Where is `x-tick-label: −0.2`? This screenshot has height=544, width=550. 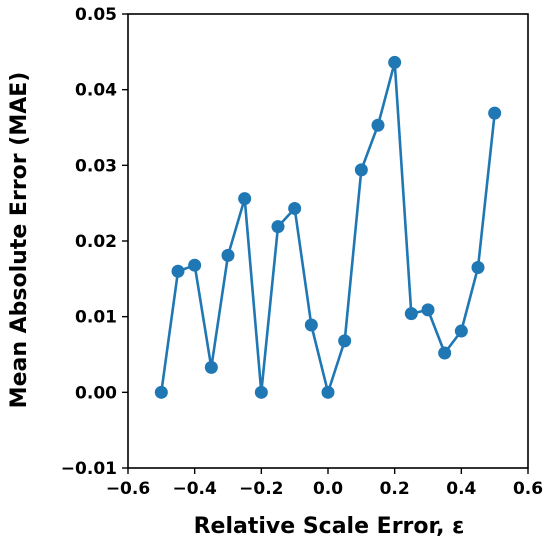 x-tick-label: −0.2 is located at coordinates (261, 489).